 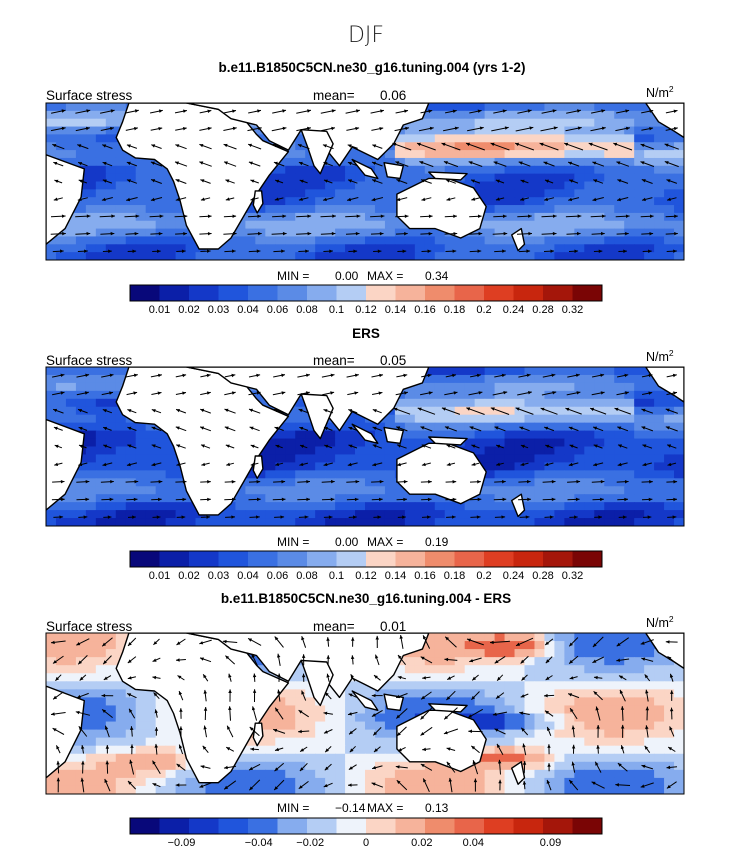 What do you see at coordinates (381, 559) in the screenshot?
I see `panel-2-colorbar-swatch` at bounding box center [381, 559].